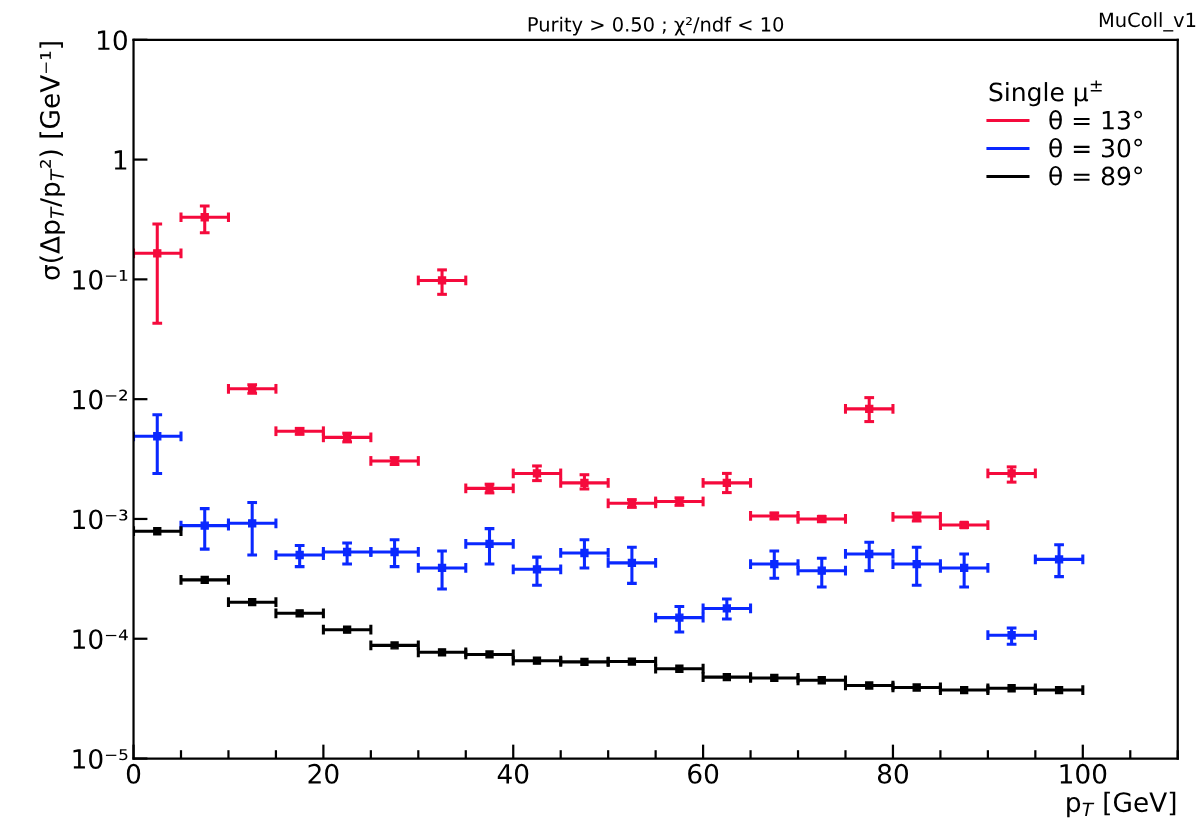 The image size is (1203, 829). What do you see at coordinates (1096, 148) in the screenshot?
I see `legend-label: θ = 30°` at bounding box center [1096, 148].